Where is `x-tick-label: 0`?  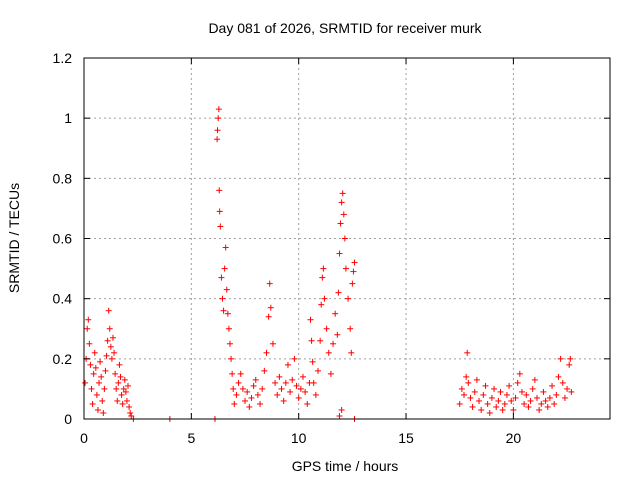
x-tick-label: 0 is located at coordinates (84, 438).